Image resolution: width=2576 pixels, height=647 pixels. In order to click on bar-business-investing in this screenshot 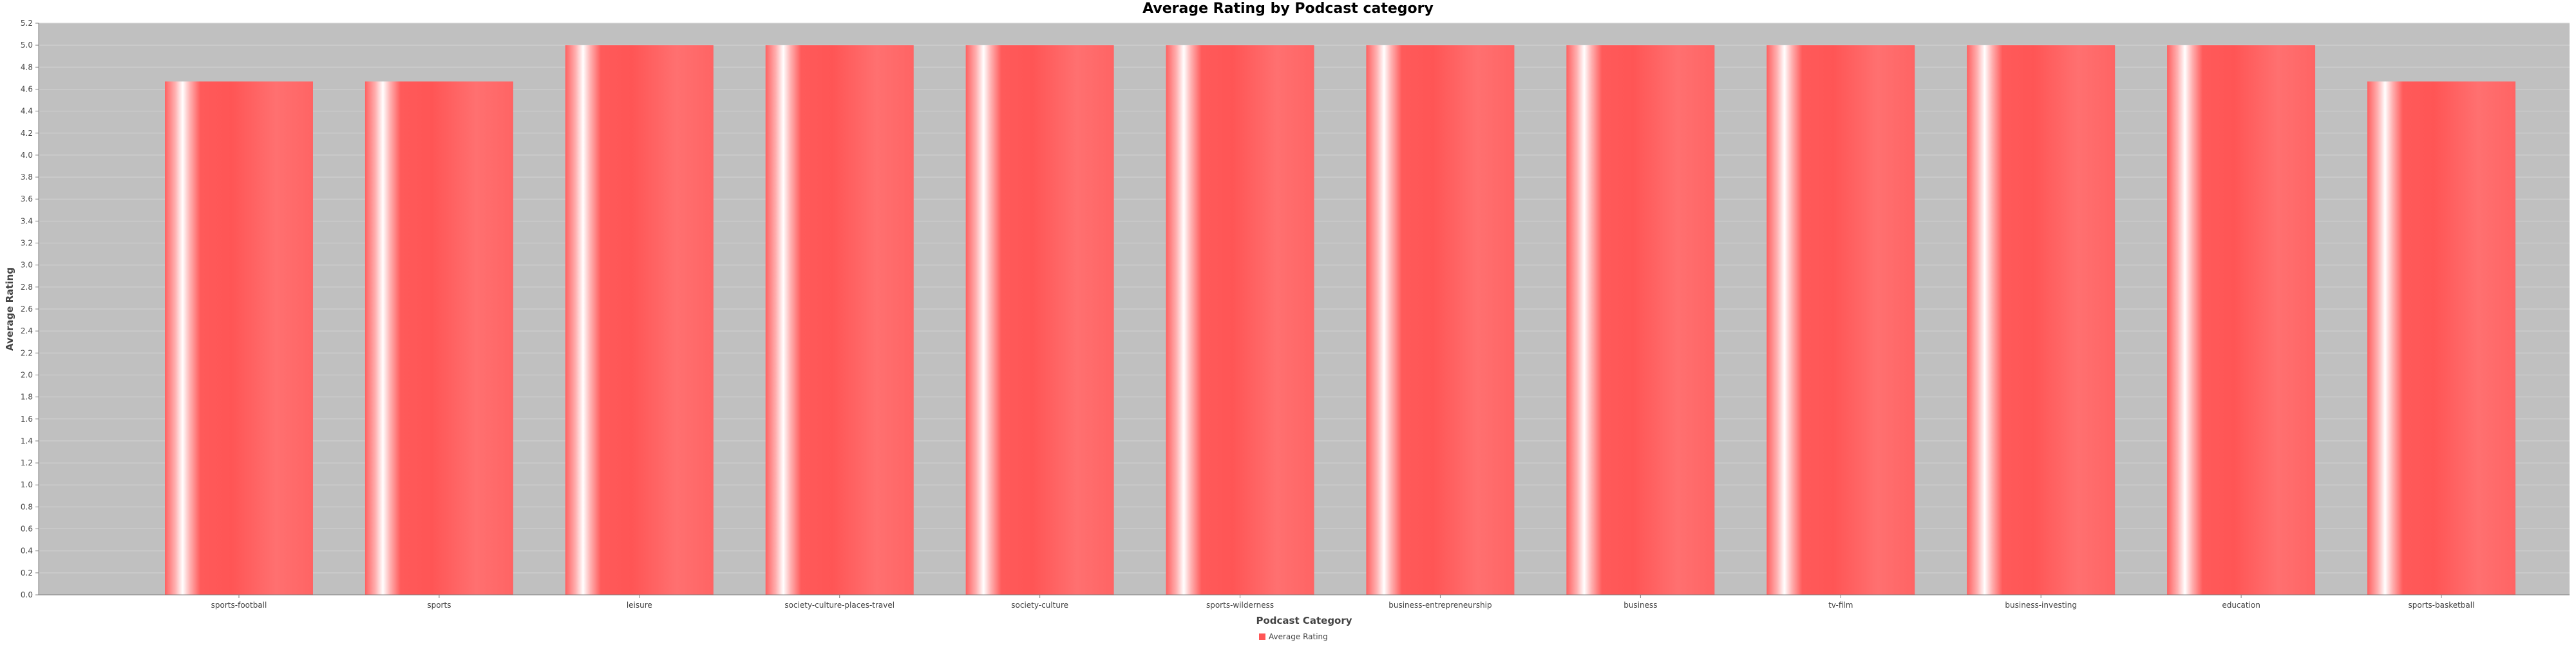, I will do `click(2041, 320)`.